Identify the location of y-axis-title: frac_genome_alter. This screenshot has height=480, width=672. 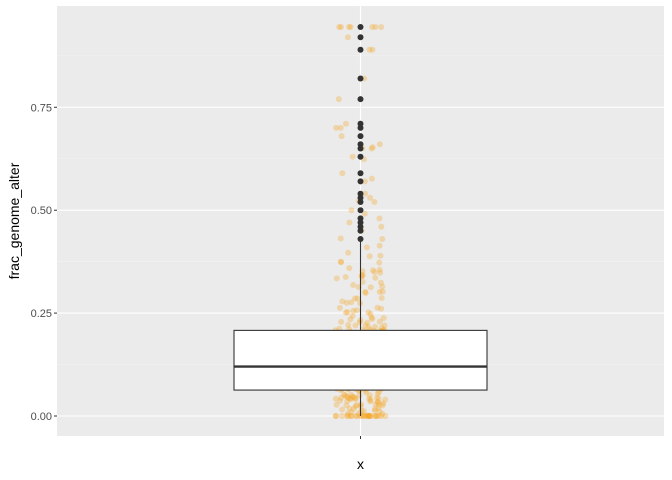
(14, 220).